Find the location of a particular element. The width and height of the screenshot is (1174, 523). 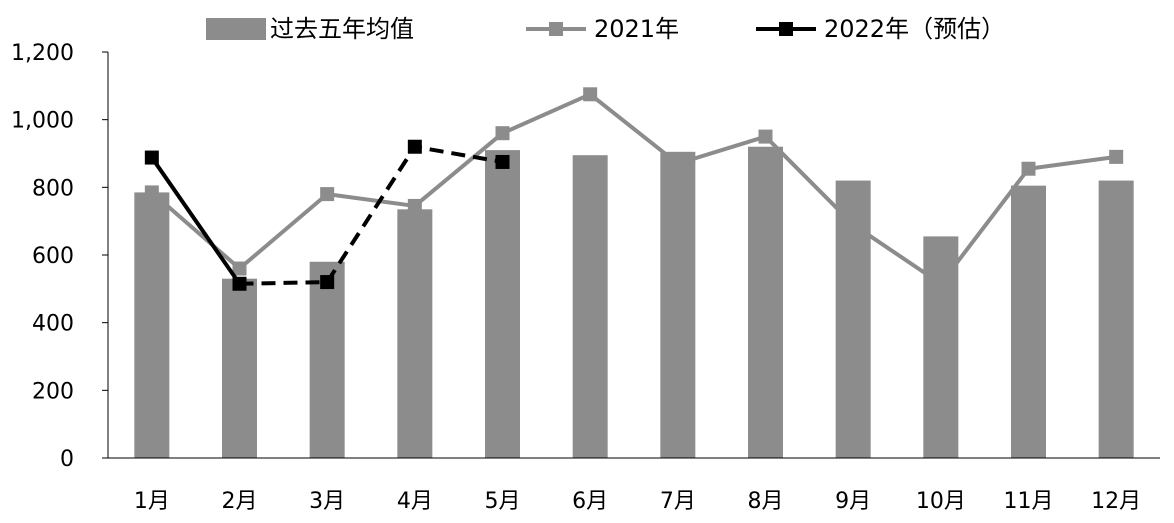

x-tick-label: 4月 is located at coordinates (415, 501).